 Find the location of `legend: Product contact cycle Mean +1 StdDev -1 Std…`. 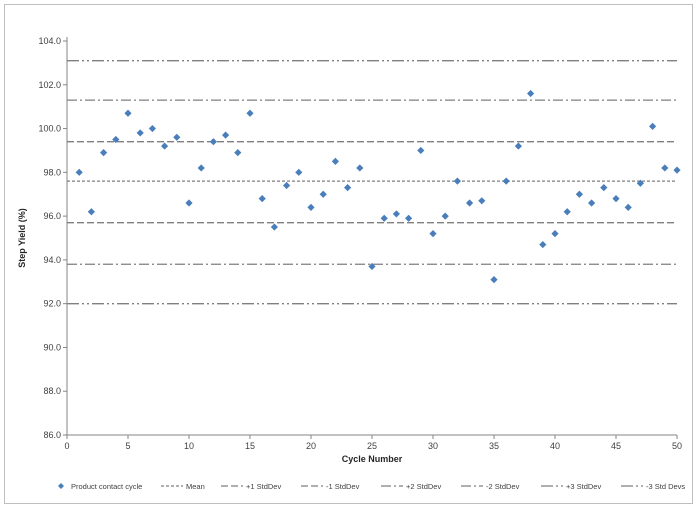

legend: Product contact cycle Mean +1 StdDev -1 Std… is located at coordinates (371, 486).